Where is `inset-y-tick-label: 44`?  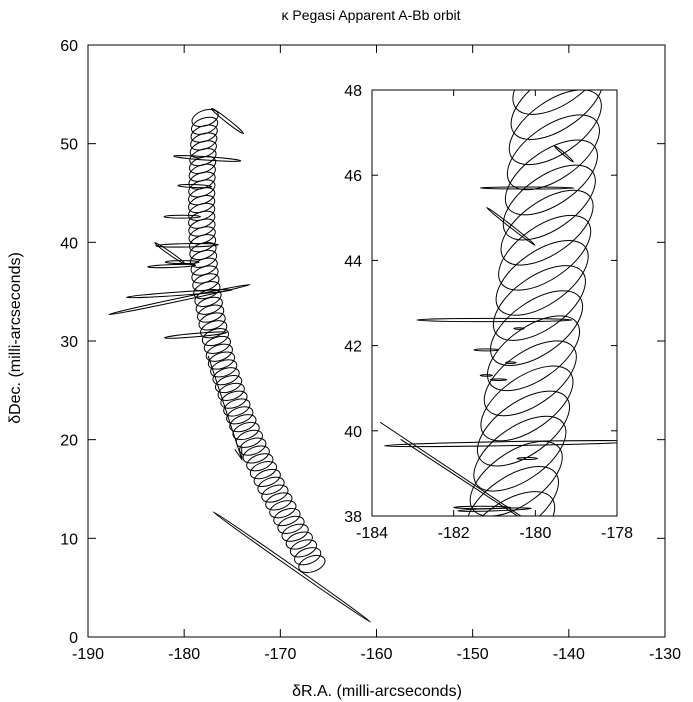 inset-y-tick-label: 44 is located at coordinates (353, 261).